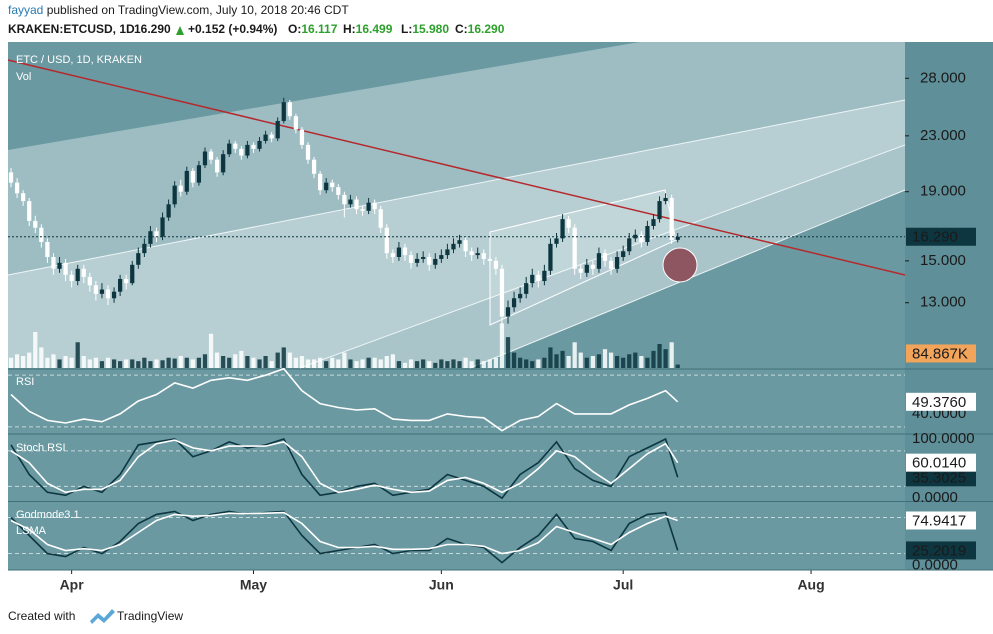  I want to click on x-tick-label: Apr, so click(72, 585).